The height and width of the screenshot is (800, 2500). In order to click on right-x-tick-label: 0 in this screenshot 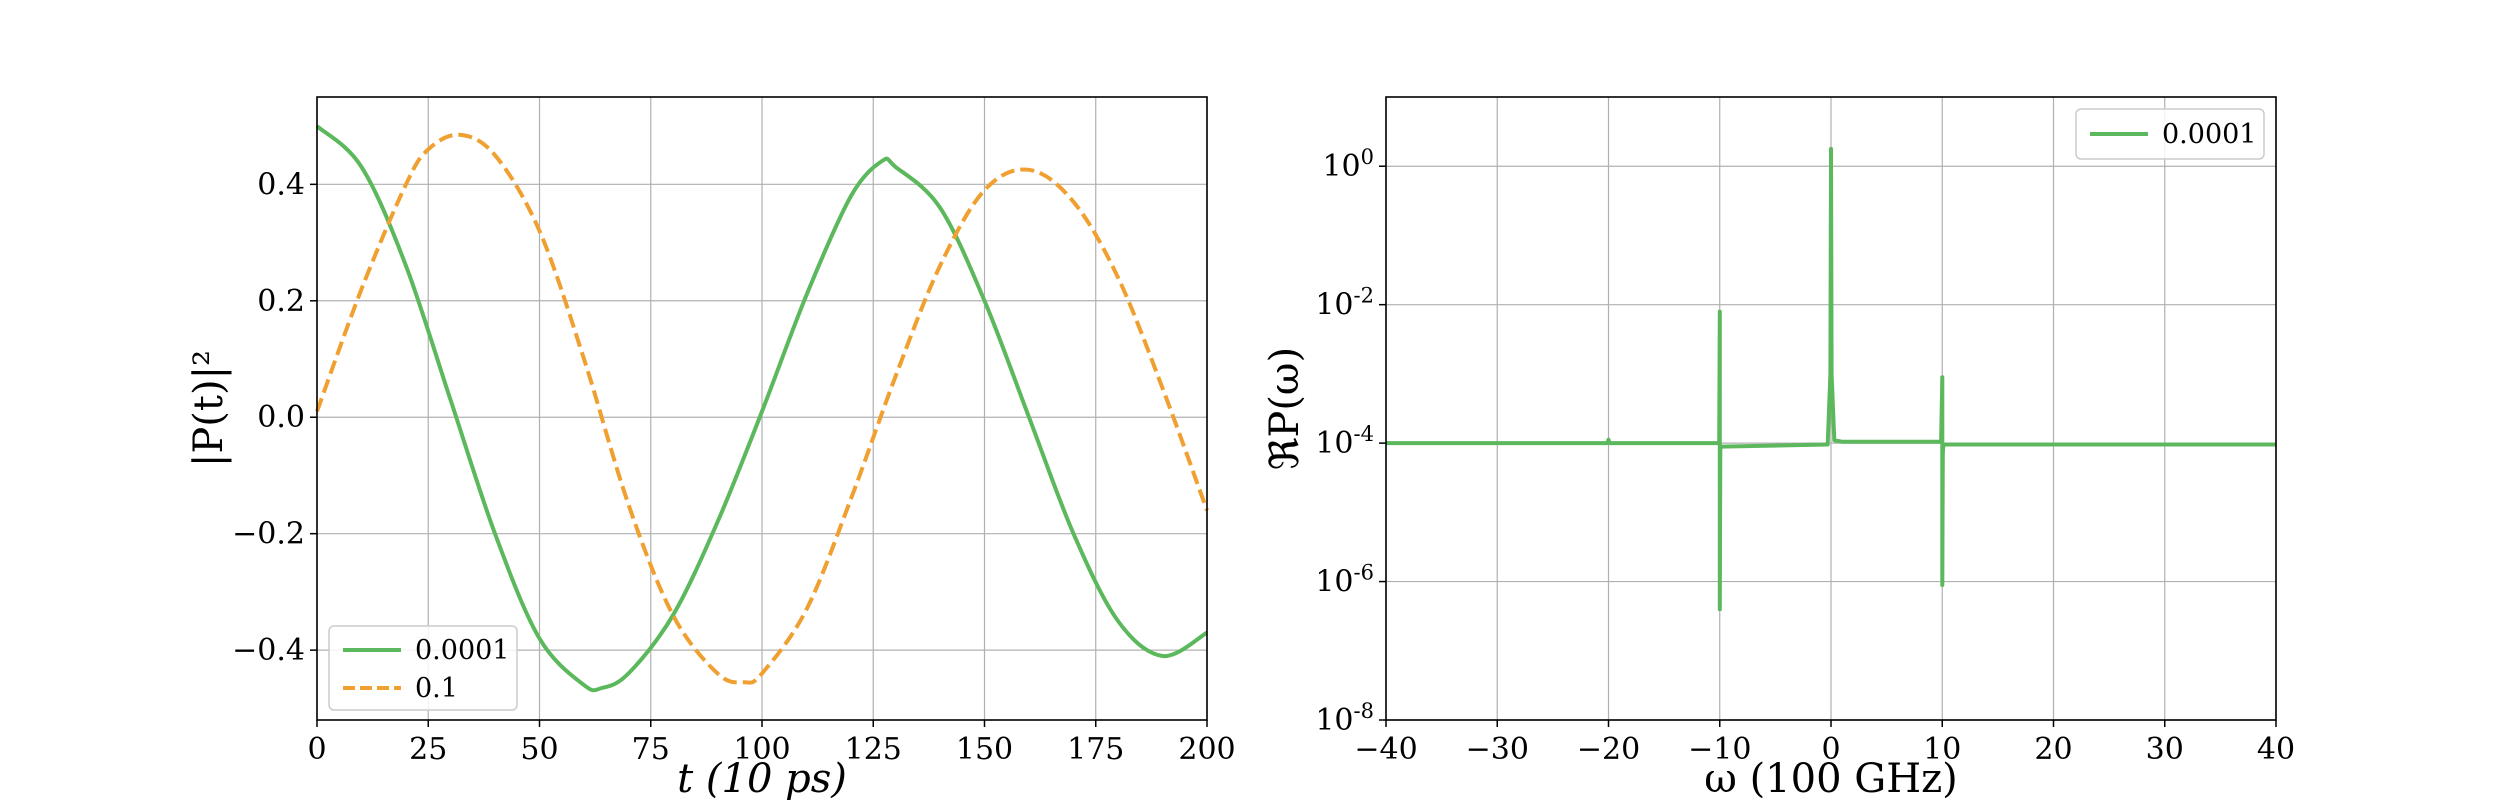, I will do `click(1830, 749)`.